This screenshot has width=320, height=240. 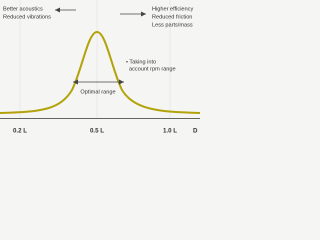 What do you see at coordinates (172, 25) in the screenshot?
I see `annotation: Less parts/mass` at bounding box center [172, 25].